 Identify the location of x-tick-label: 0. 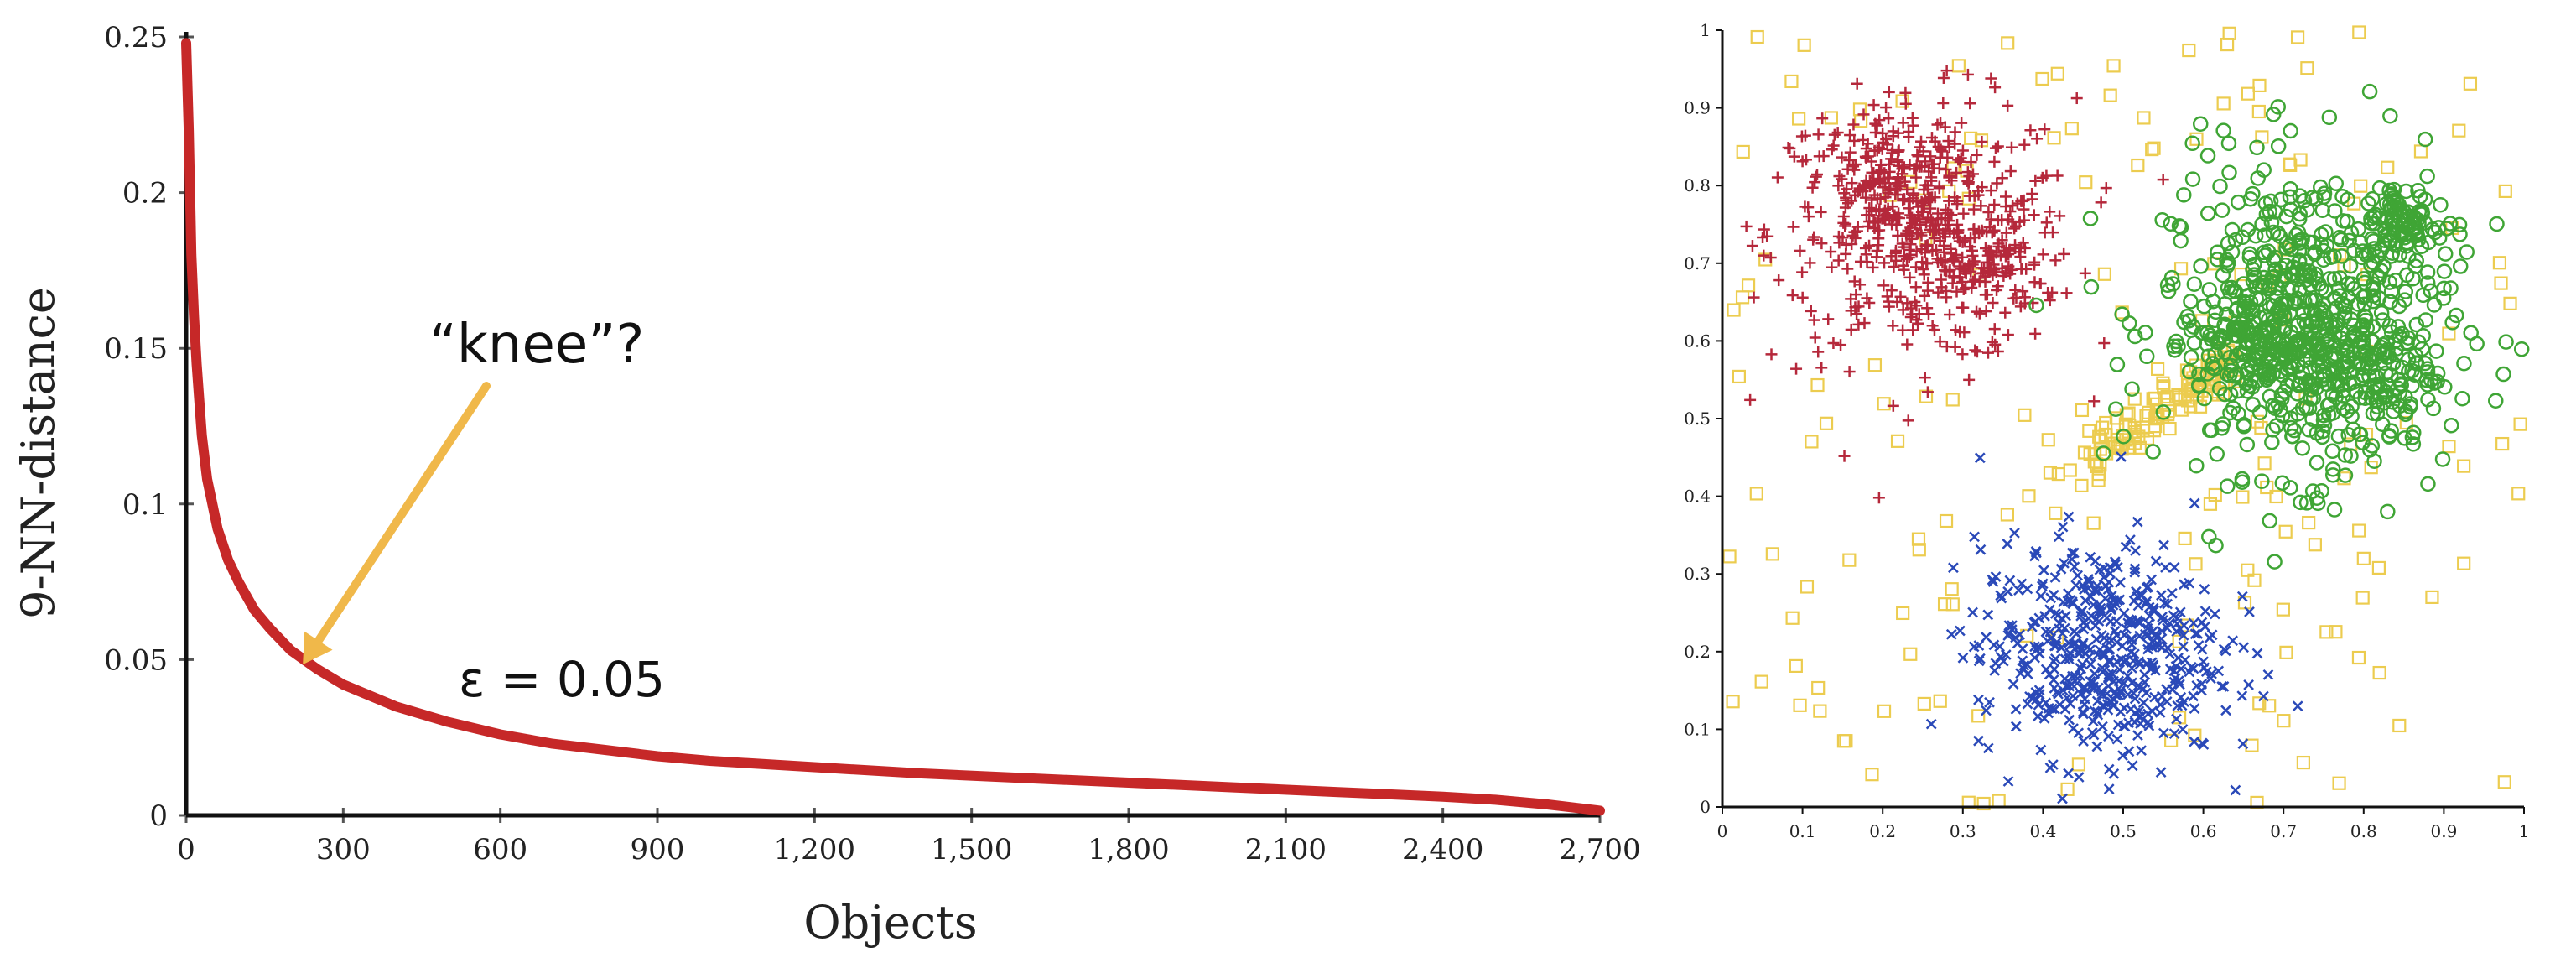
(186, 850).